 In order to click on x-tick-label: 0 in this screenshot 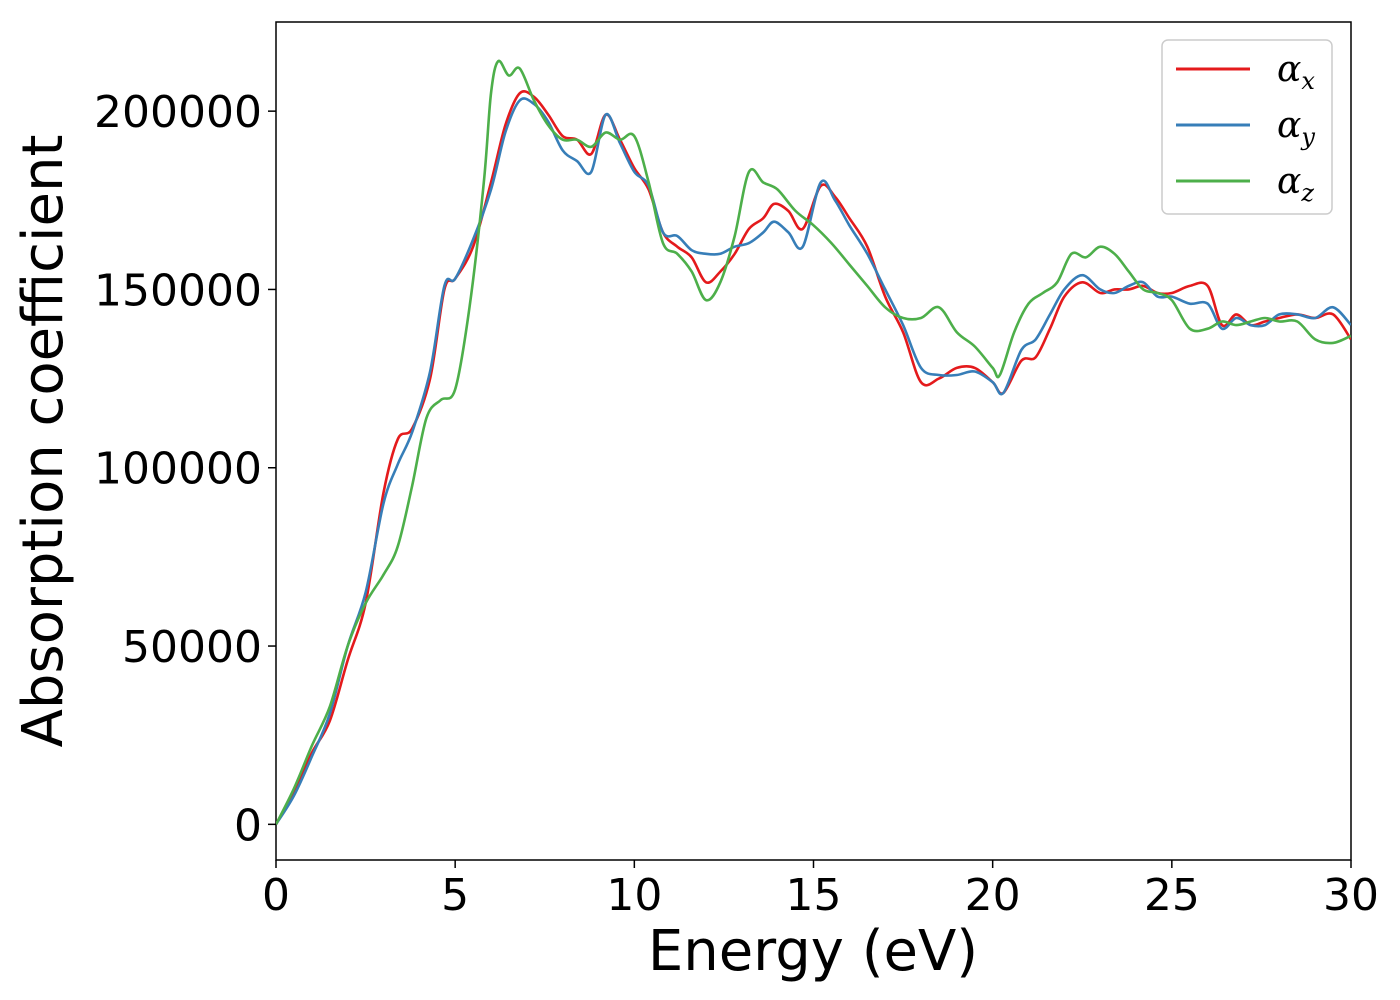, I will do `click(276, 895)`.